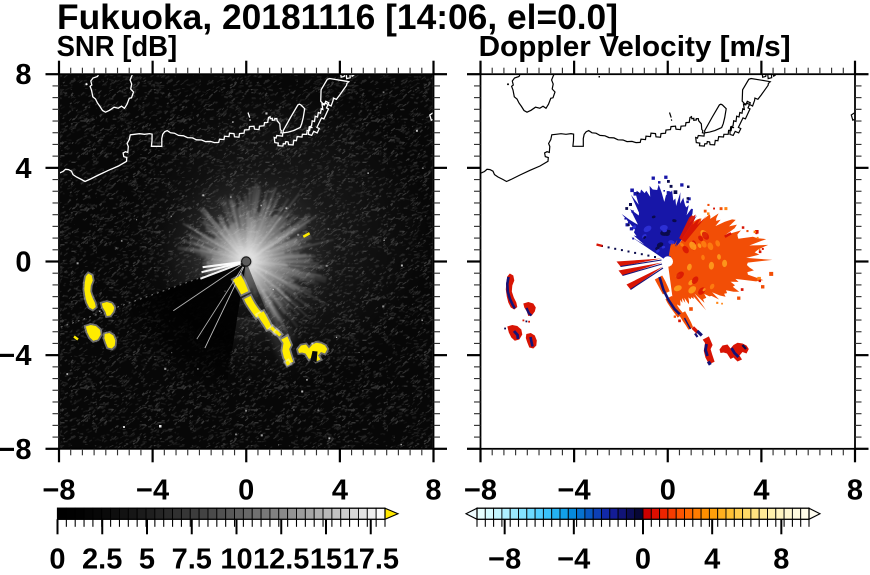  I want to click on svg-text: 10, so click(236, 557).